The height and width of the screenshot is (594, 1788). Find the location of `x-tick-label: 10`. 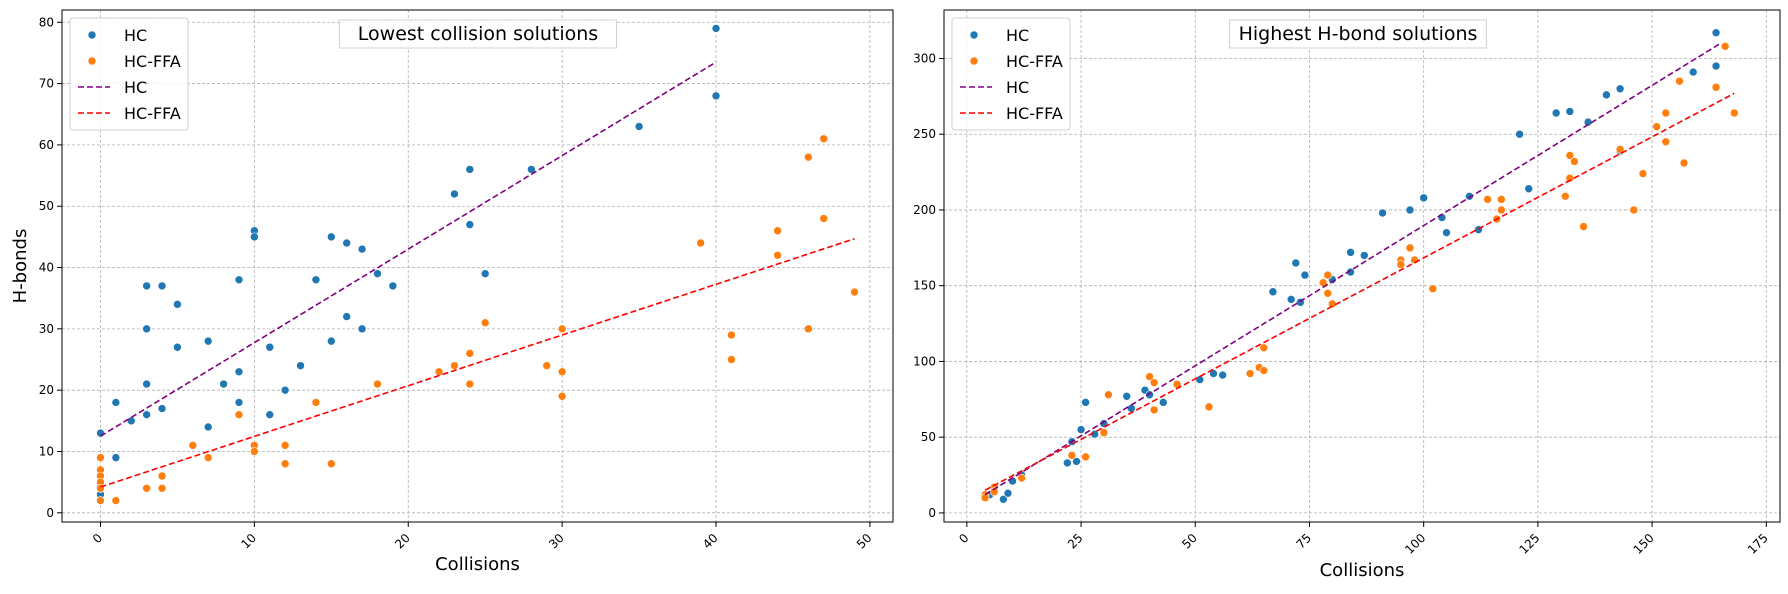

x-tick-label: 10 is located at coordinates (248, 541).